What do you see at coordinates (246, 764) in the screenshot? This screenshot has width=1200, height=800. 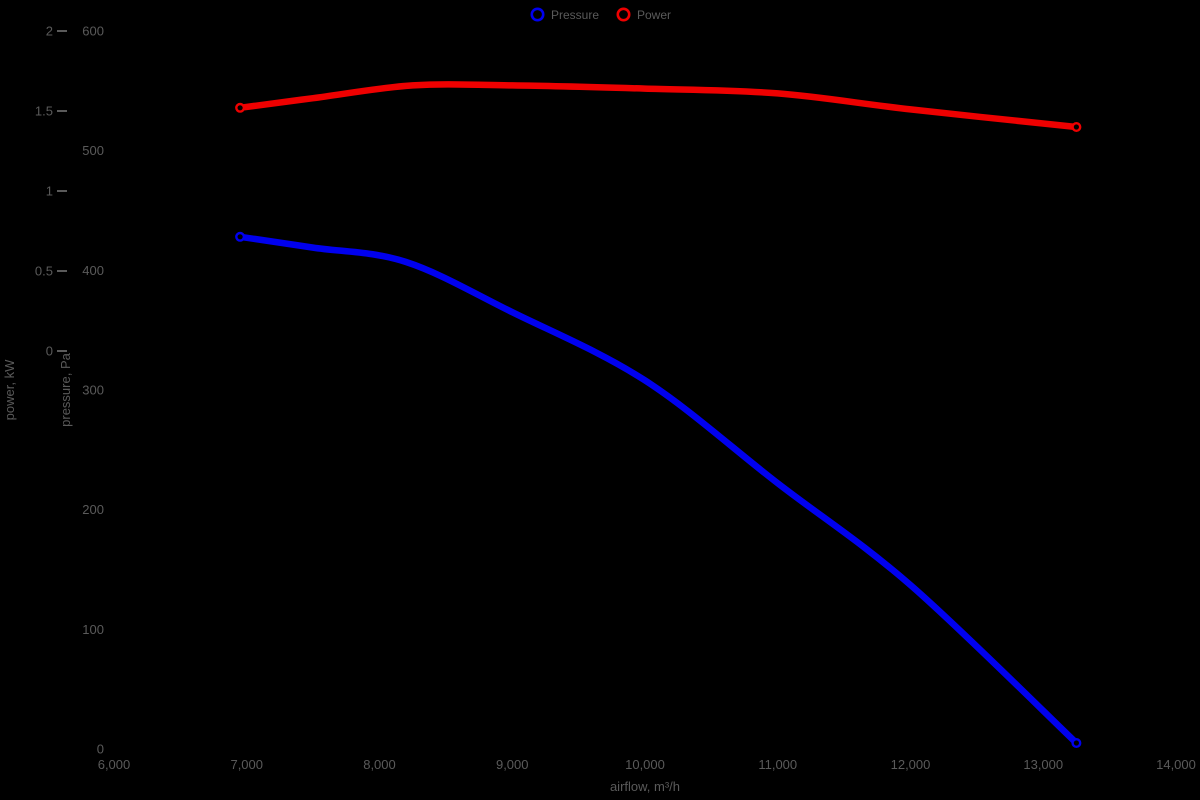 I see `x-tick-label: 7,000` at bounding box center [246, 764].